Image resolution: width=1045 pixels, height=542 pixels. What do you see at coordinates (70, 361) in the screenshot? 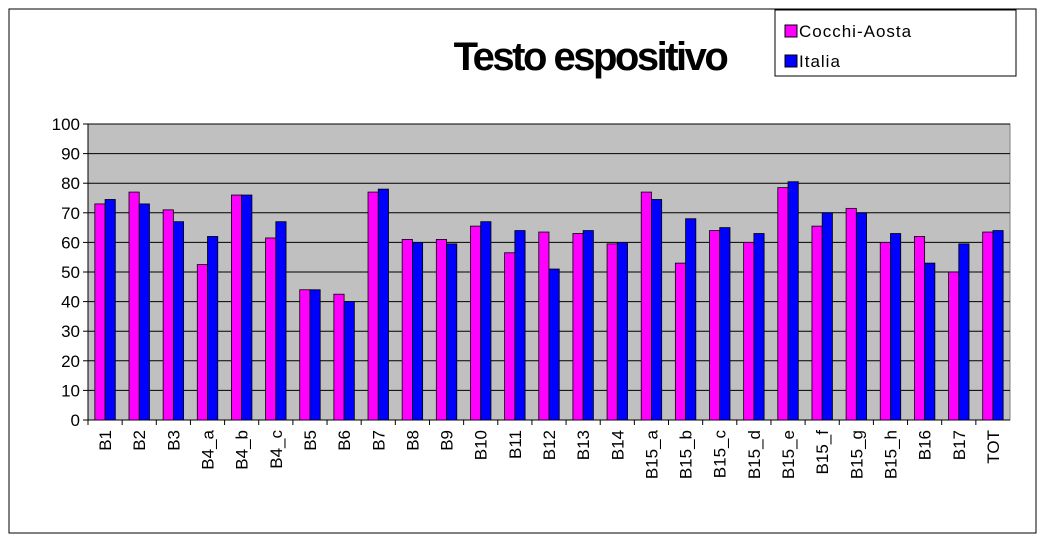
I see `y-tick-label: 20` at bounding box center [70, 361].